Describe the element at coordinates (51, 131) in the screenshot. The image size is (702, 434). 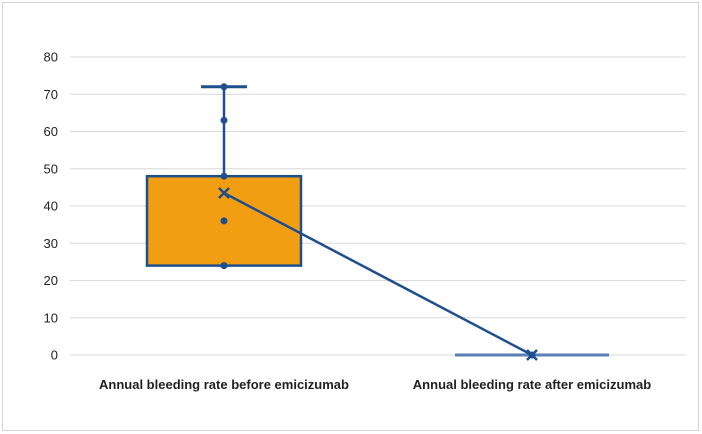
I see `y-tick-label-60: 60` at that location.